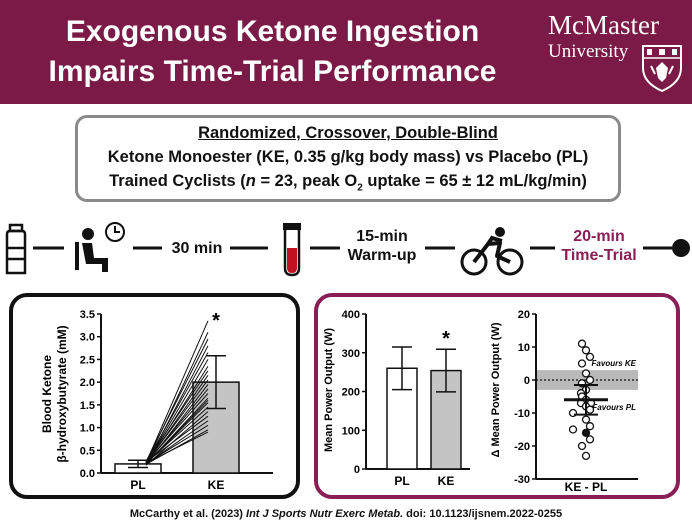 Image resolution: width=692 pixels, height=528 pixels. Describe the element at coordinates (351, 315) in the screenshot. I see `power-tick-label: 400` at that location.